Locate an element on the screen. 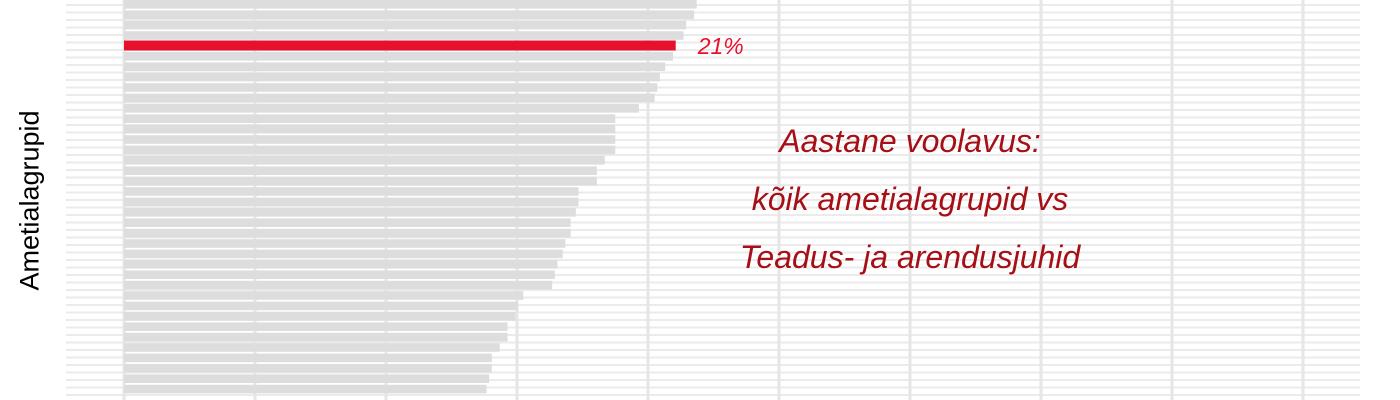  highlight-value-label: 21% is located at coordinates (720, 45).